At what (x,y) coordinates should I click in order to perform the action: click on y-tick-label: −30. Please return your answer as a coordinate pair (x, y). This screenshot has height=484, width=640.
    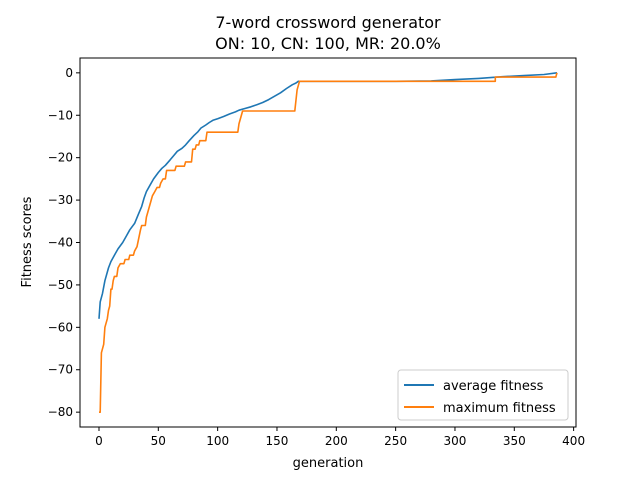
    Looking at the image, I should click on (60, 200).